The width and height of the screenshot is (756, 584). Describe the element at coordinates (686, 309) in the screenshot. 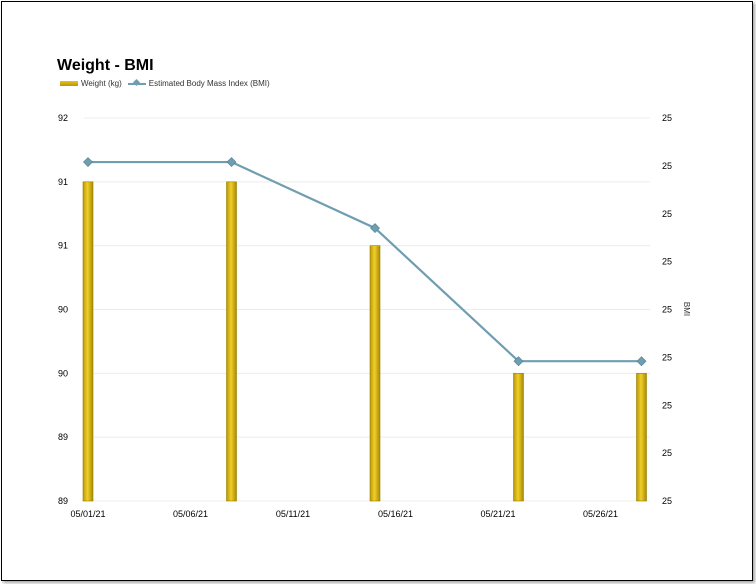

I see `y2-axis-label: BMI` at that location.